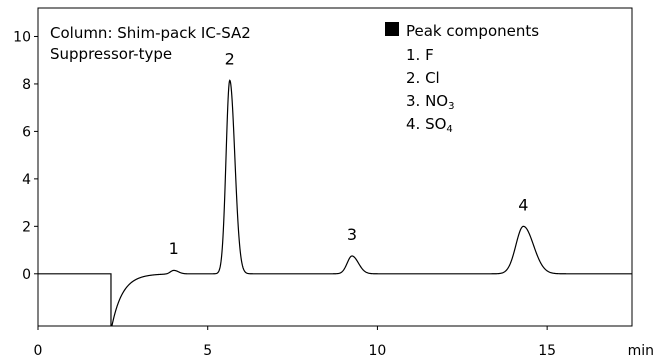 The height and width of the screenshot is (362, 654). What do you see at coordinates (462, 78) in the screenshot?
I see `legend: Peak components 1. F 2. Cl 3. NO3 4. SO4` at bounding box center [462, 78].